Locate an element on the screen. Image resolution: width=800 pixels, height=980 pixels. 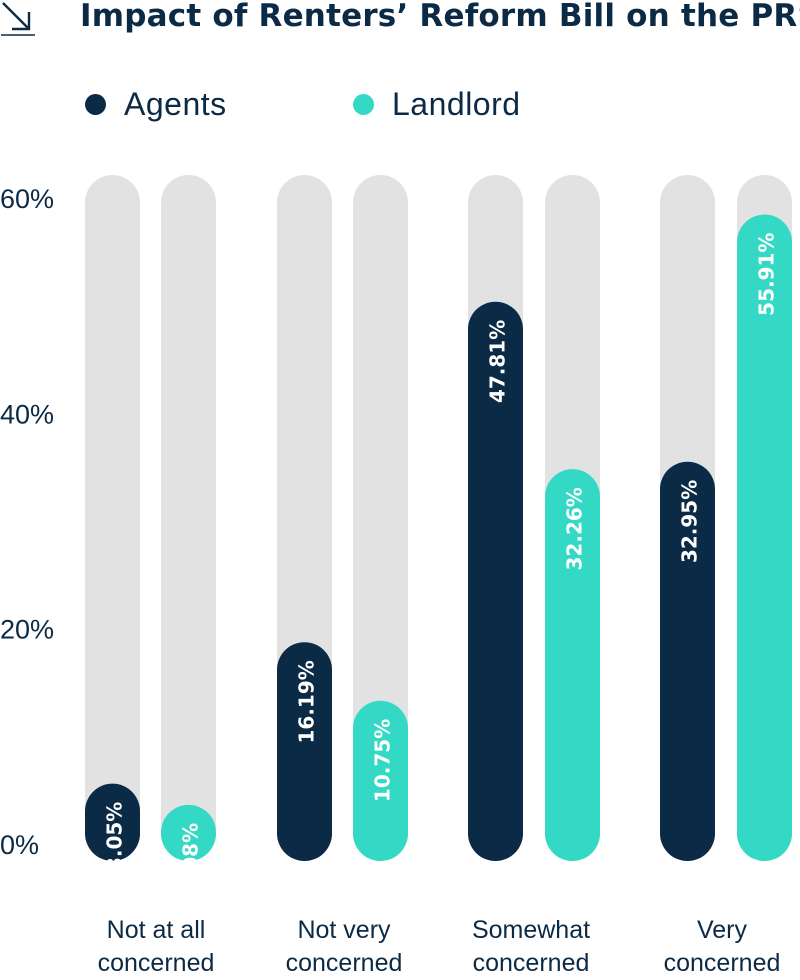
value-label-agents-somewhat-concerned: 47.81% is located at coordinates (498, 361).